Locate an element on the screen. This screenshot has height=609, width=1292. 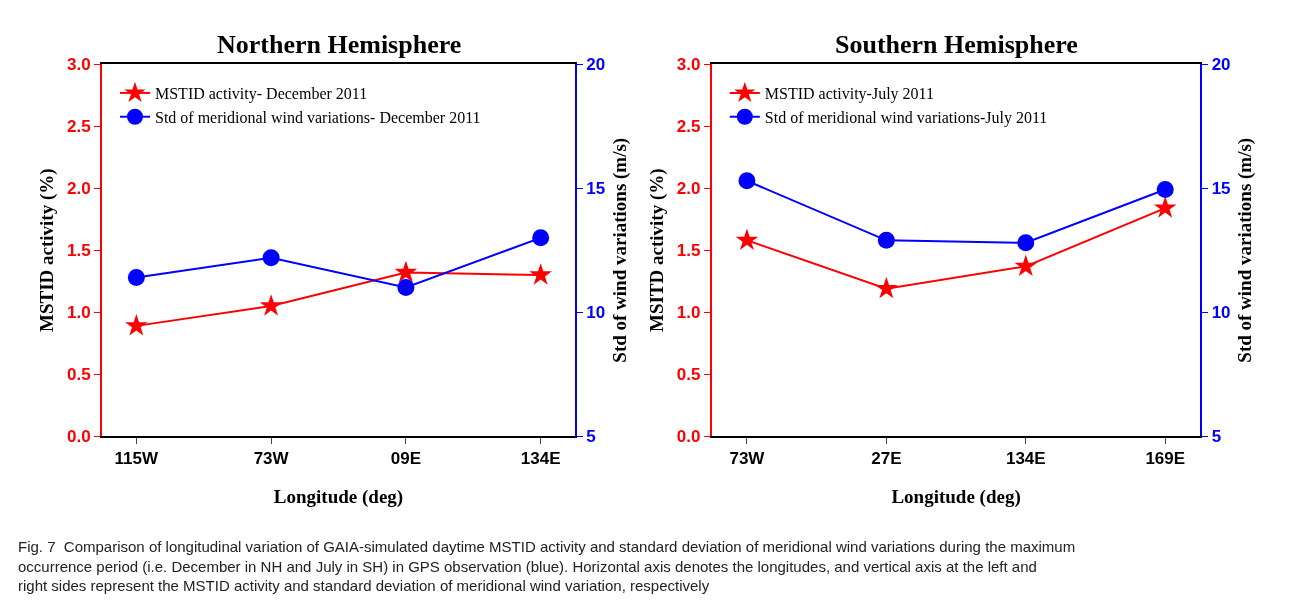
legend-label: MSTID activity-July 2011 is located at coordinates (849, 94).